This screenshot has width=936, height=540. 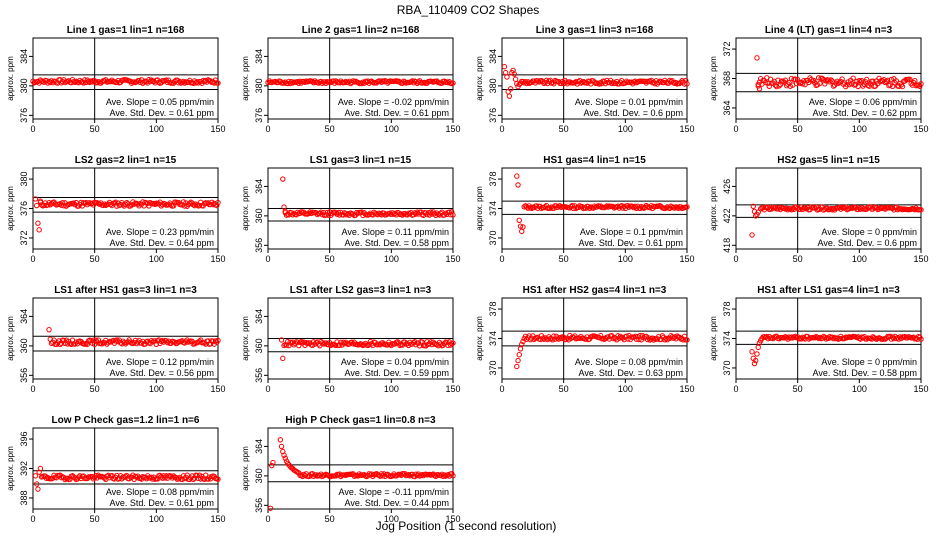 What do you see at coordinates (633, 113) in the screenshot?
I see `std-dev-annotation: Ave. Std. Dev. = 0.6 ppm` at bounding box center [633, 113].